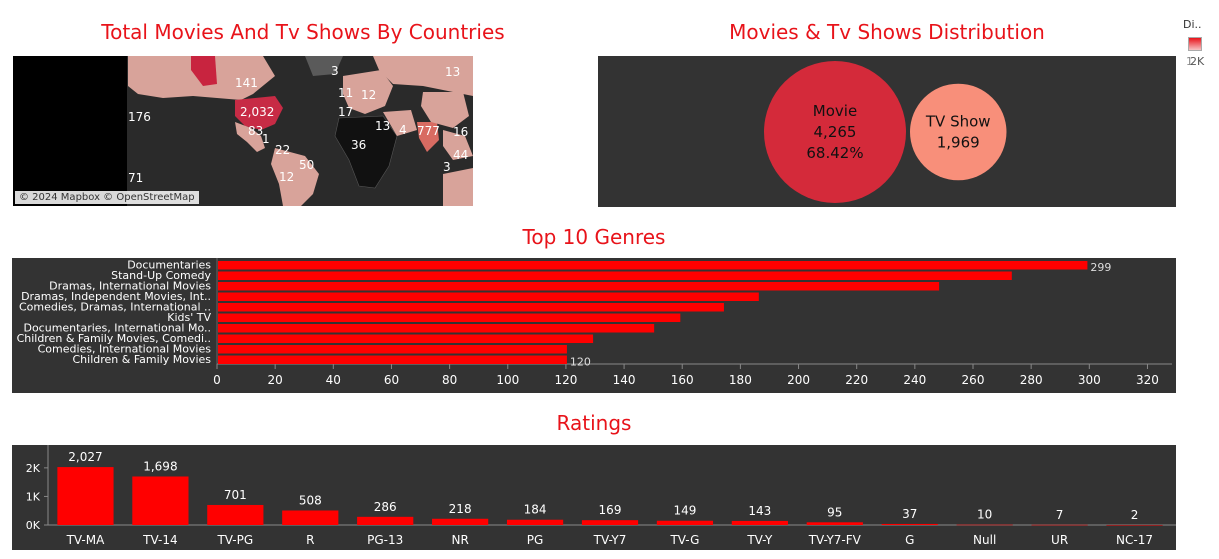 This screenshot has width=1219, height=559. Describe the element at coordinates (235, 495) in the screenshot. I see `rating-value-label: 701` at that location.